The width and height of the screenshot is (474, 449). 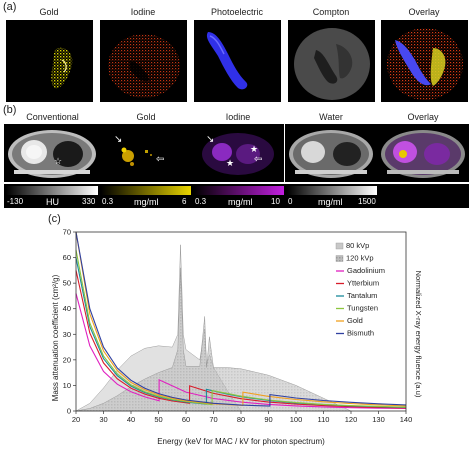 What do you see at coordinates (158, 419) in the screenshot?
I see `x-tick-label-50: 50` at bounding box center [158, 419].